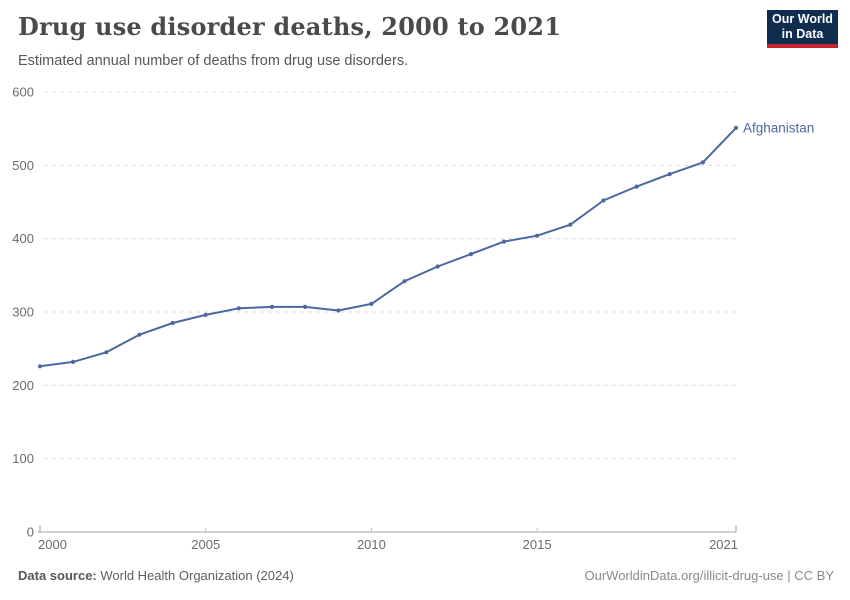  Describe the element at coordinates (23, 385) in the screenshot. I see `y-tick-label: 200` at that location.